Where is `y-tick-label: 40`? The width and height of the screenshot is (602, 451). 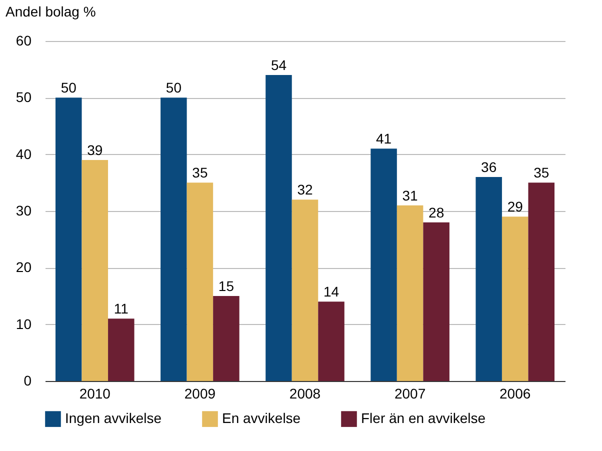
y-tick-label: 40 is located at coordinates (24, 154).